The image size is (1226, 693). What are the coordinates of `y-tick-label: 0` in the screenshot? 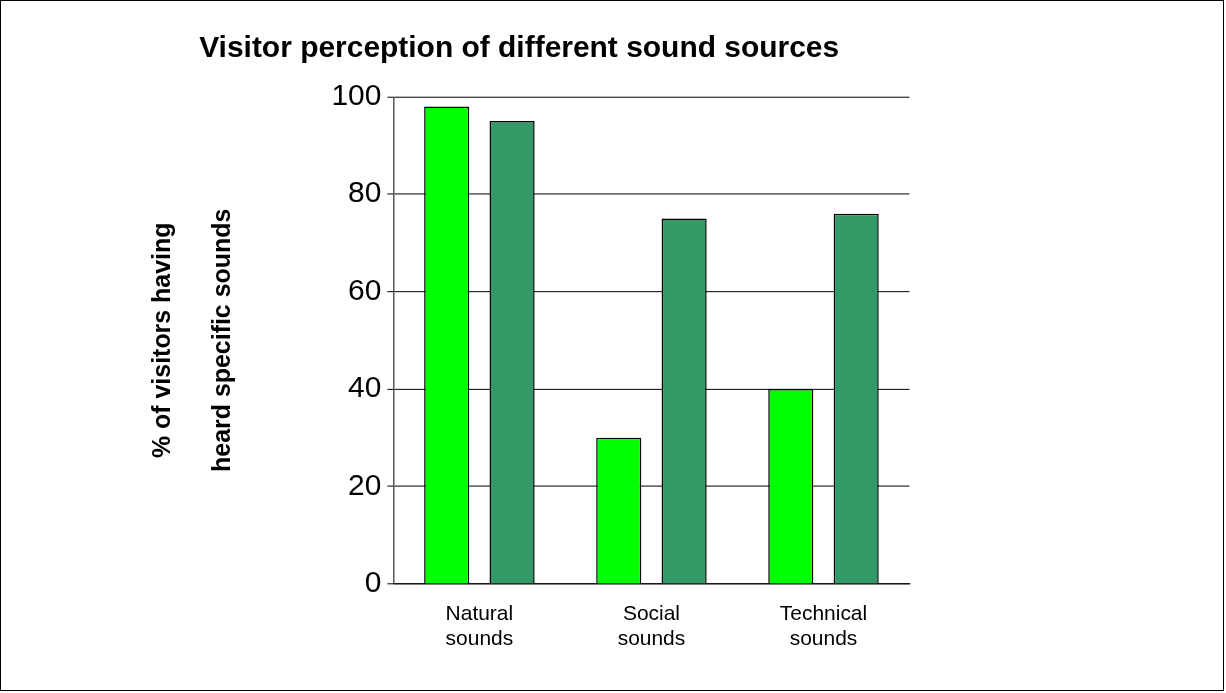 It's located at (373, 582).